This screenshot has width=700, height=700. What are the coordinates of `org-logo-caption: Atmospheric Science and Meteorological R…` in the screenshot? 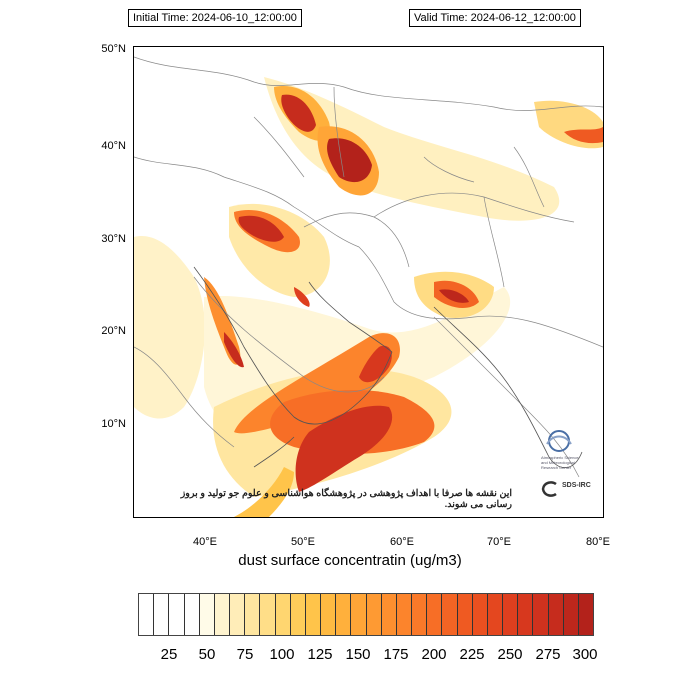 It's located at (560, 462).